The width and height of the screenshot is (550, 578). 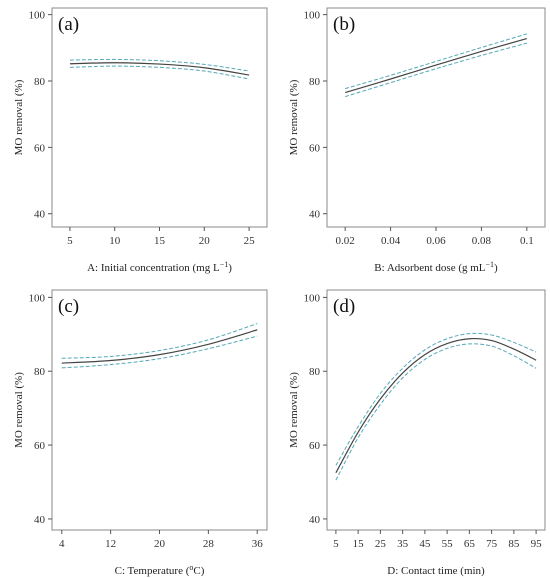 What do you see at coordinates (537, 544) in the screenshot?
I see `x-tick-label: 95` at bounding box center [537, 544].